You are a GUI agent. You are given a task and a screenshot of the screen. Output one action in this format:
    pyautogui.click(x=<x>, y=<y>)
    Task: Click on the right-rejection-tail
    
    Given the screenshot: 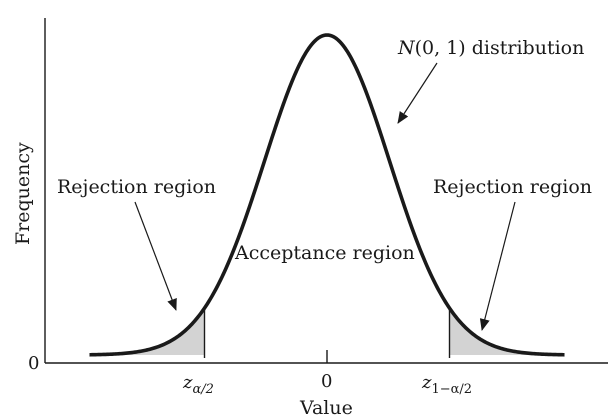 What is the action you would take?
    pyautogui.click(x=507, y=331)
    